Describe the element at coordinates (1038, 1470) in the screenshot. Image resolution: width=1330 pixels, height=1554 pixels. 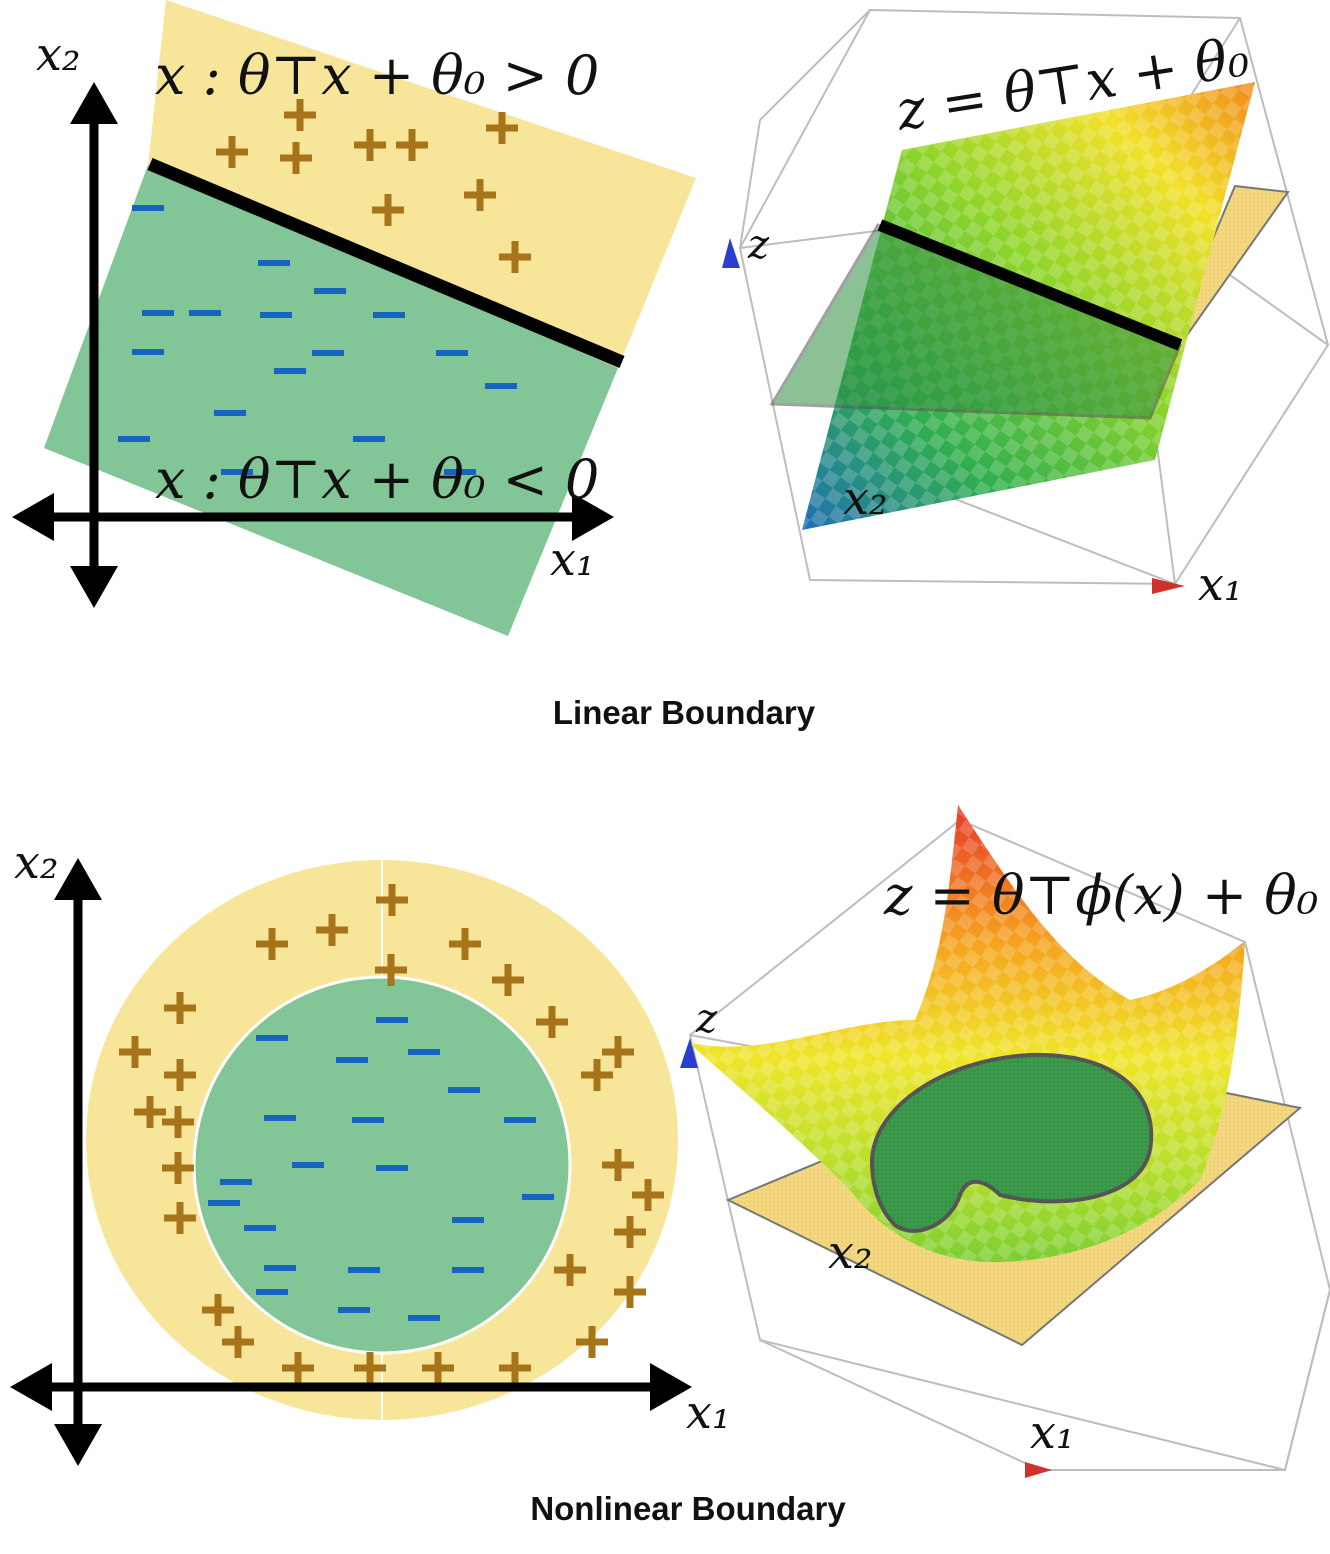
I see `x1-axis-cone-nl` at that location.